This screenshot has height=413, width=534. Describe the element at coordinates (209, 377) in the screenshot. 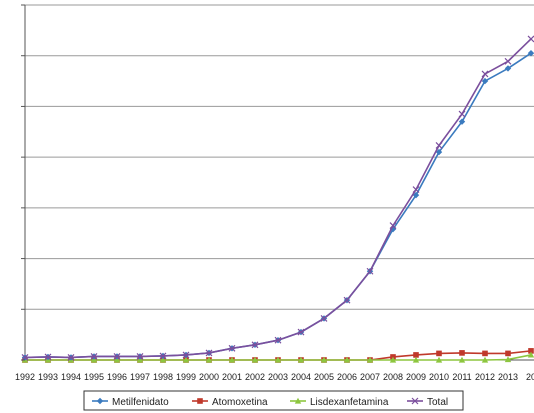

I see `x-tick-label: 2000` at that location.